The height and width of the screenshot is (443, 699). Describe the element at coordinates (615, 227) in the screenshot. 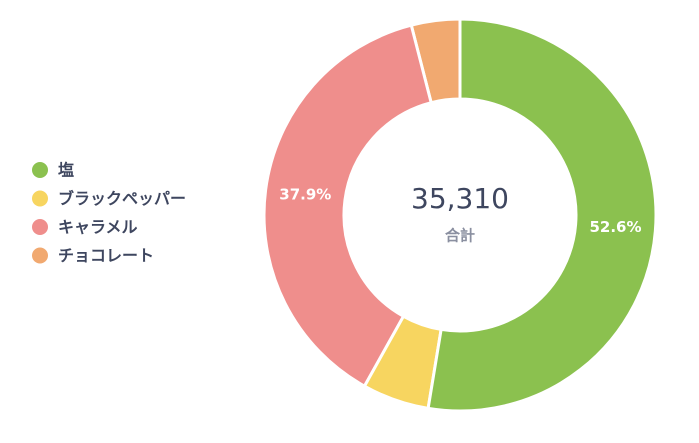

I see `data-label: 52.6%` at that location.